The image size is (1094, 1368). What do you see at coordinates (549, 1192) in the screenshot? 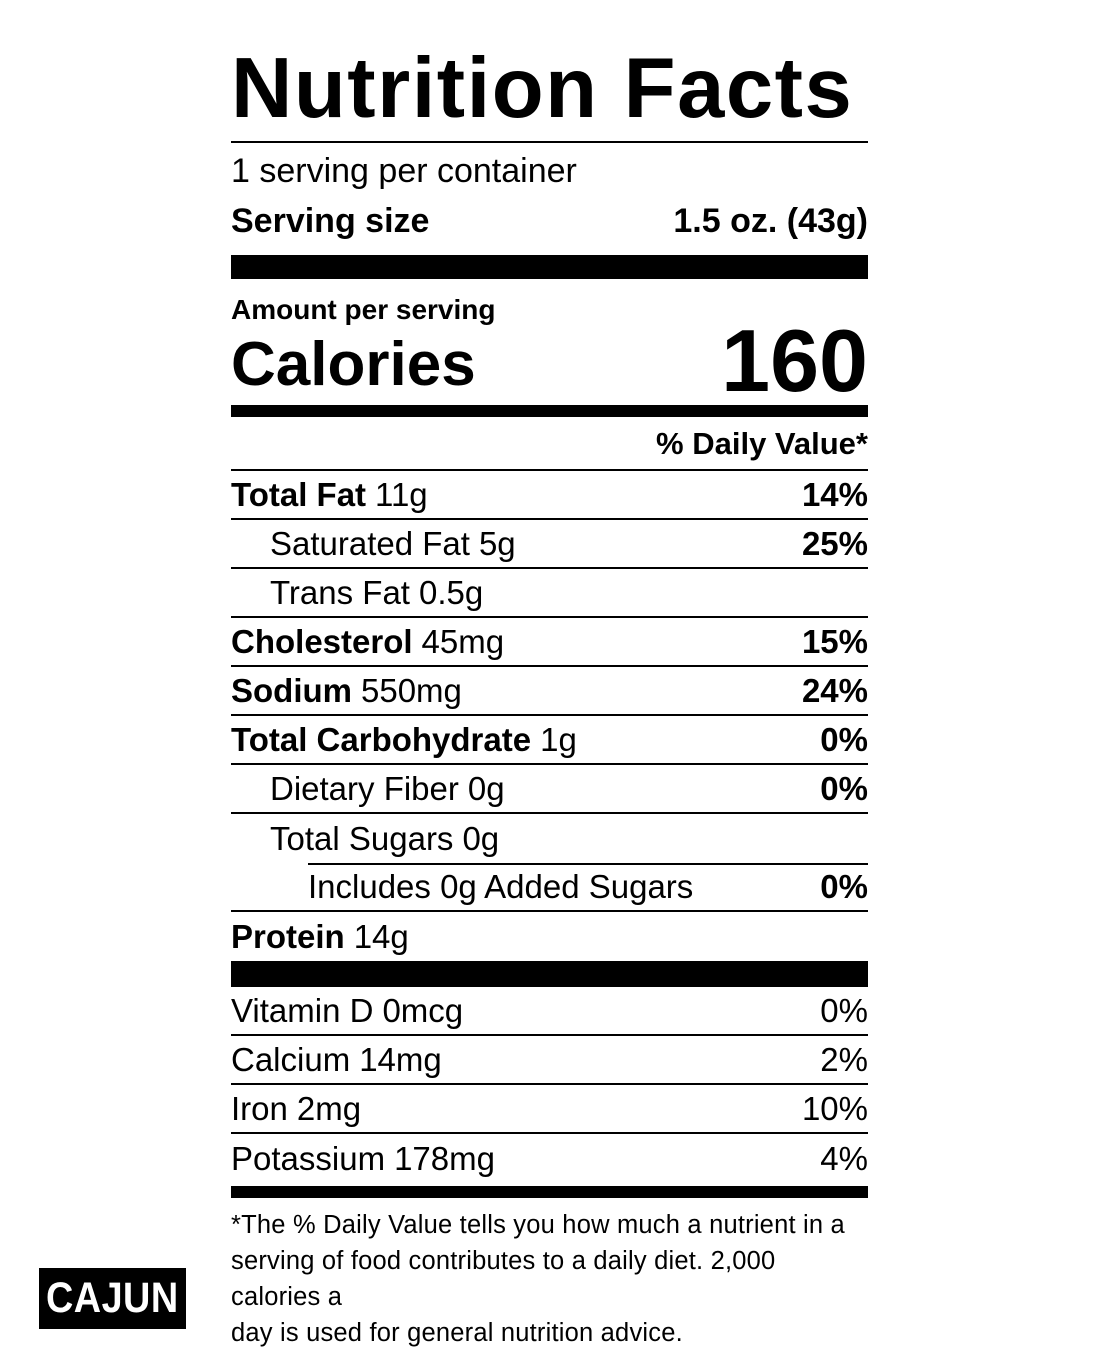
I see `divider-bar-thin` at bounding box center [549, 1192].